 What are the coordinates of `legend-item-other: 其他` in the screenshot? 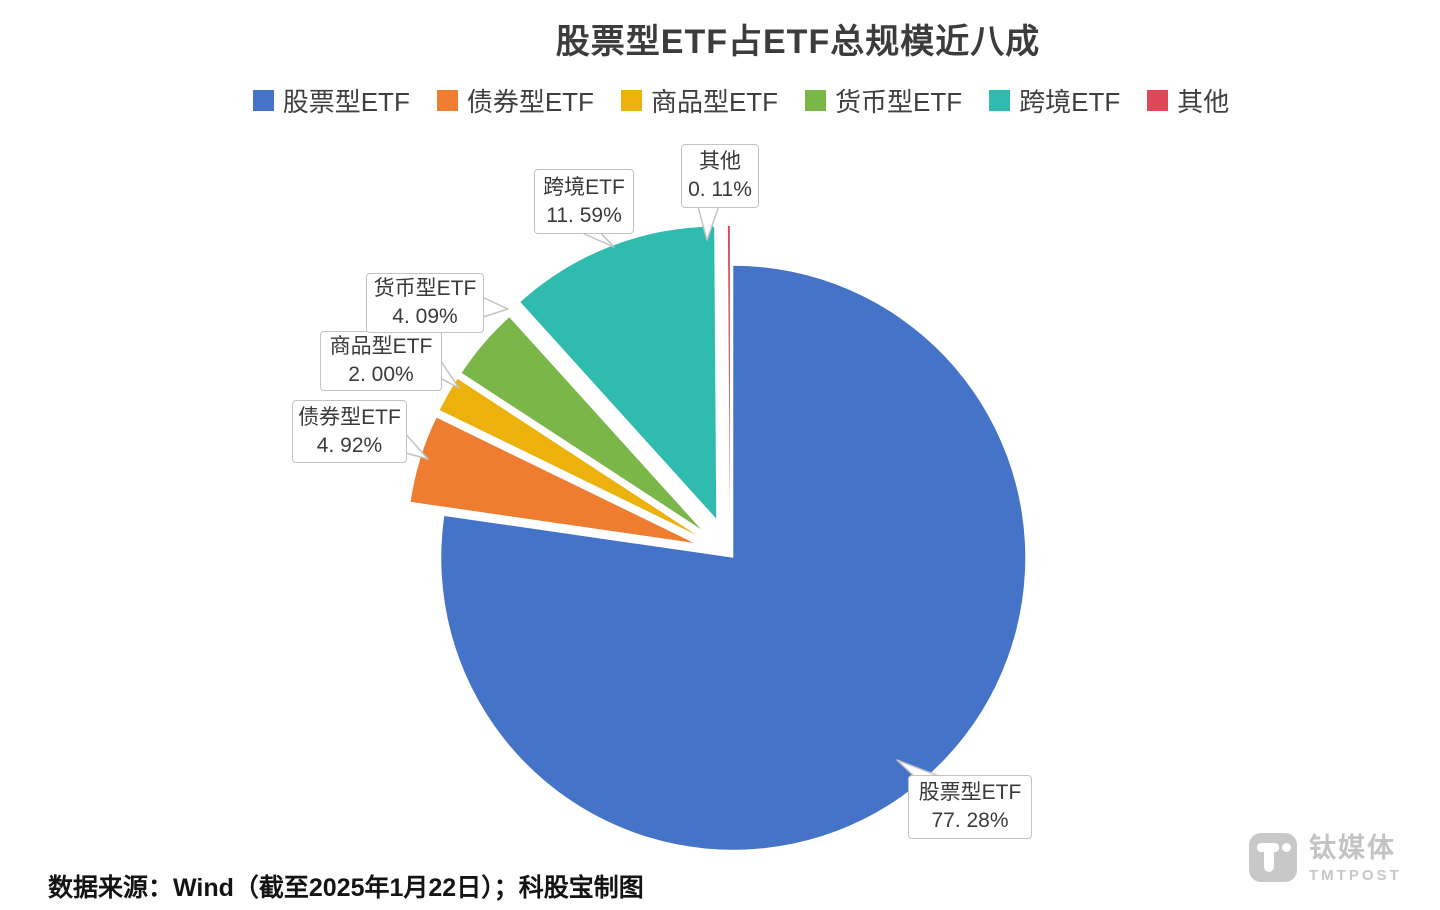 It's located at (1188, 100).